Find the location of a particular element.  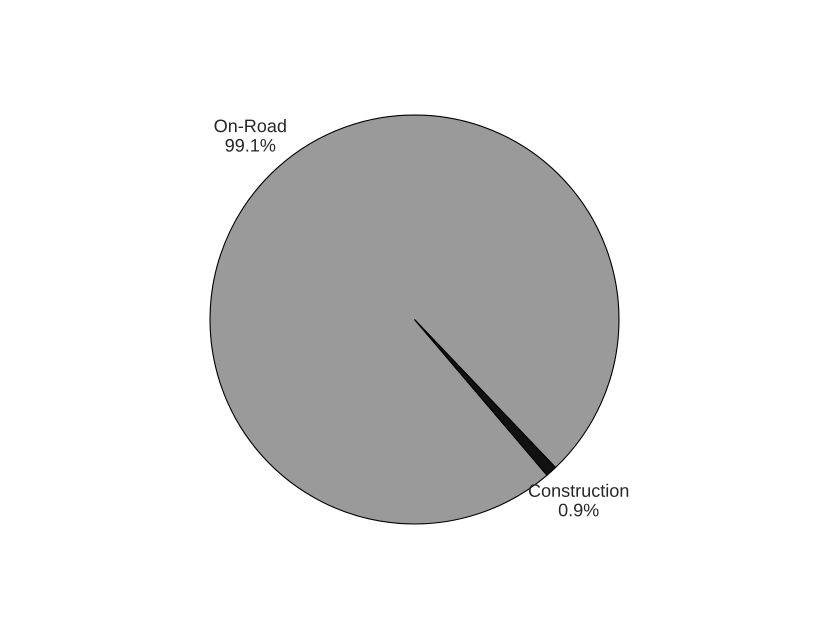

slice-label: On-Road is located at coordinates (250, 125).